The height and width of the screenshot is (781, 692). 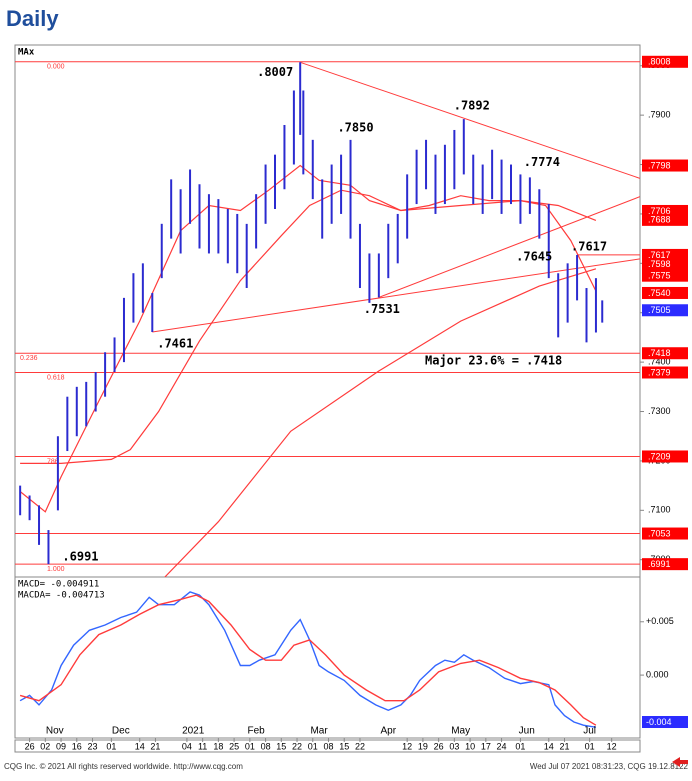 I want to click on y-tick-label: .7400, so click(x=659, y=362).